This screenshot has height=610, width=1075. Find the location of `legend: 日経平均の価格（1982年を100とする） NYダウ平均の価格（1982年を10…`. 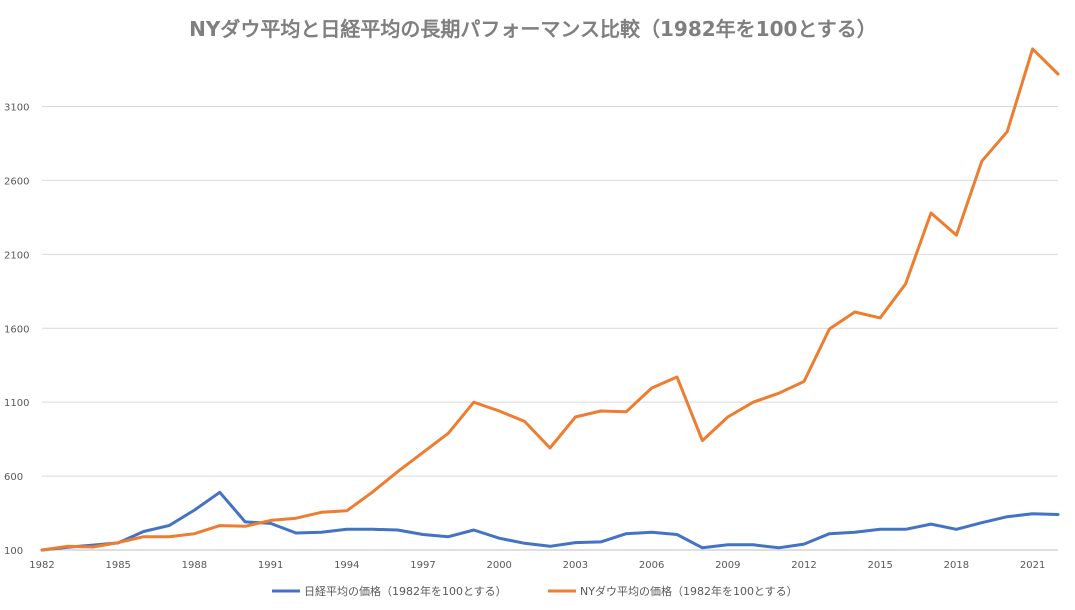

legend: 日経平均の価格（1982年を100とする） NYダウ平均の価格（1982年を10… is located at coordinates (535, 591).